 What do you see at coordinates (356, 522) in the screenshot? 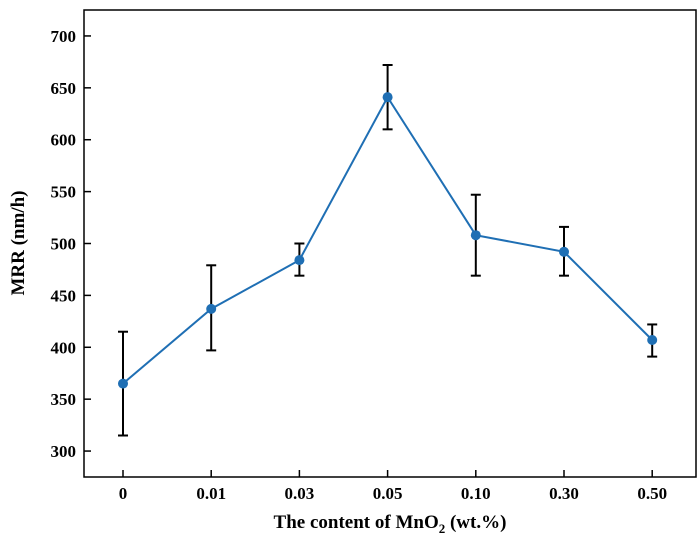
I see `x-axis-title-main: The content of MnO` at bounding box center [356, 522].